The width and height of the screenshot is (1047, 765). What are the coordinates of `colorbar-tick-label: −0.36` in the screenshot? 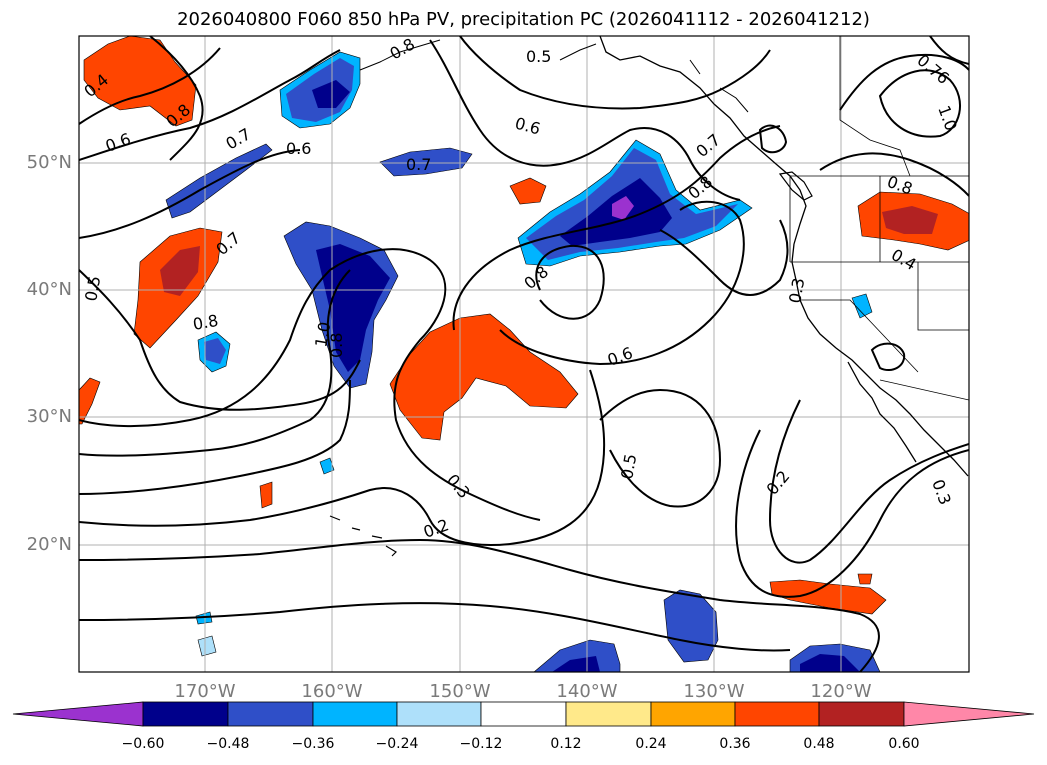 It's located at (313, 744).